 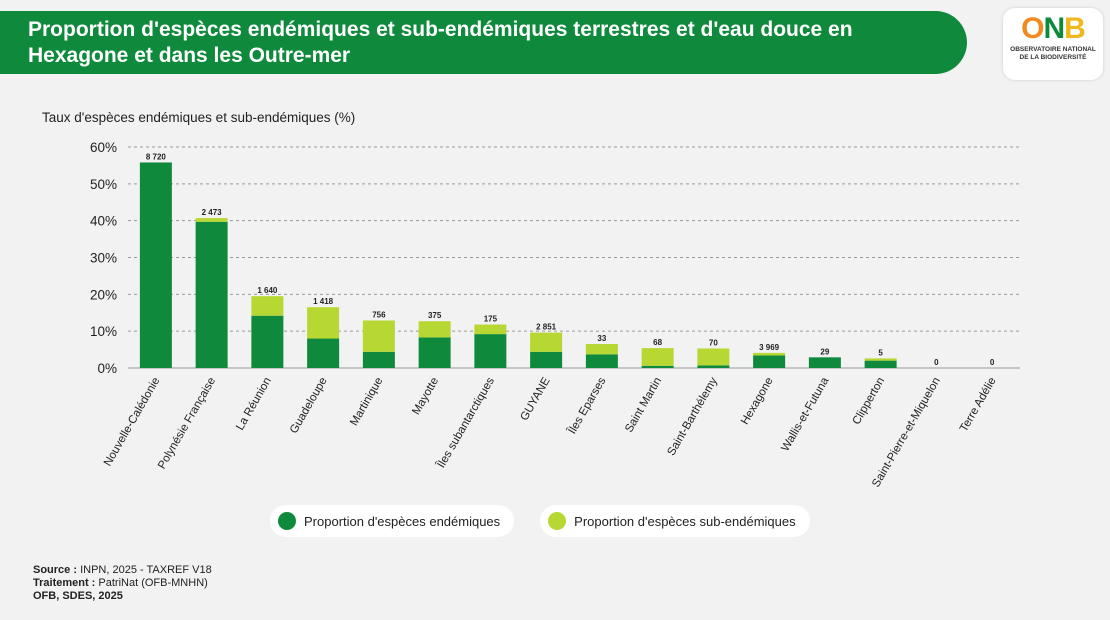 What do you see at coordinates (769, 347) in the screenshot?
I see `bar-count-label: 3 969` at bounding box center [769, 347].